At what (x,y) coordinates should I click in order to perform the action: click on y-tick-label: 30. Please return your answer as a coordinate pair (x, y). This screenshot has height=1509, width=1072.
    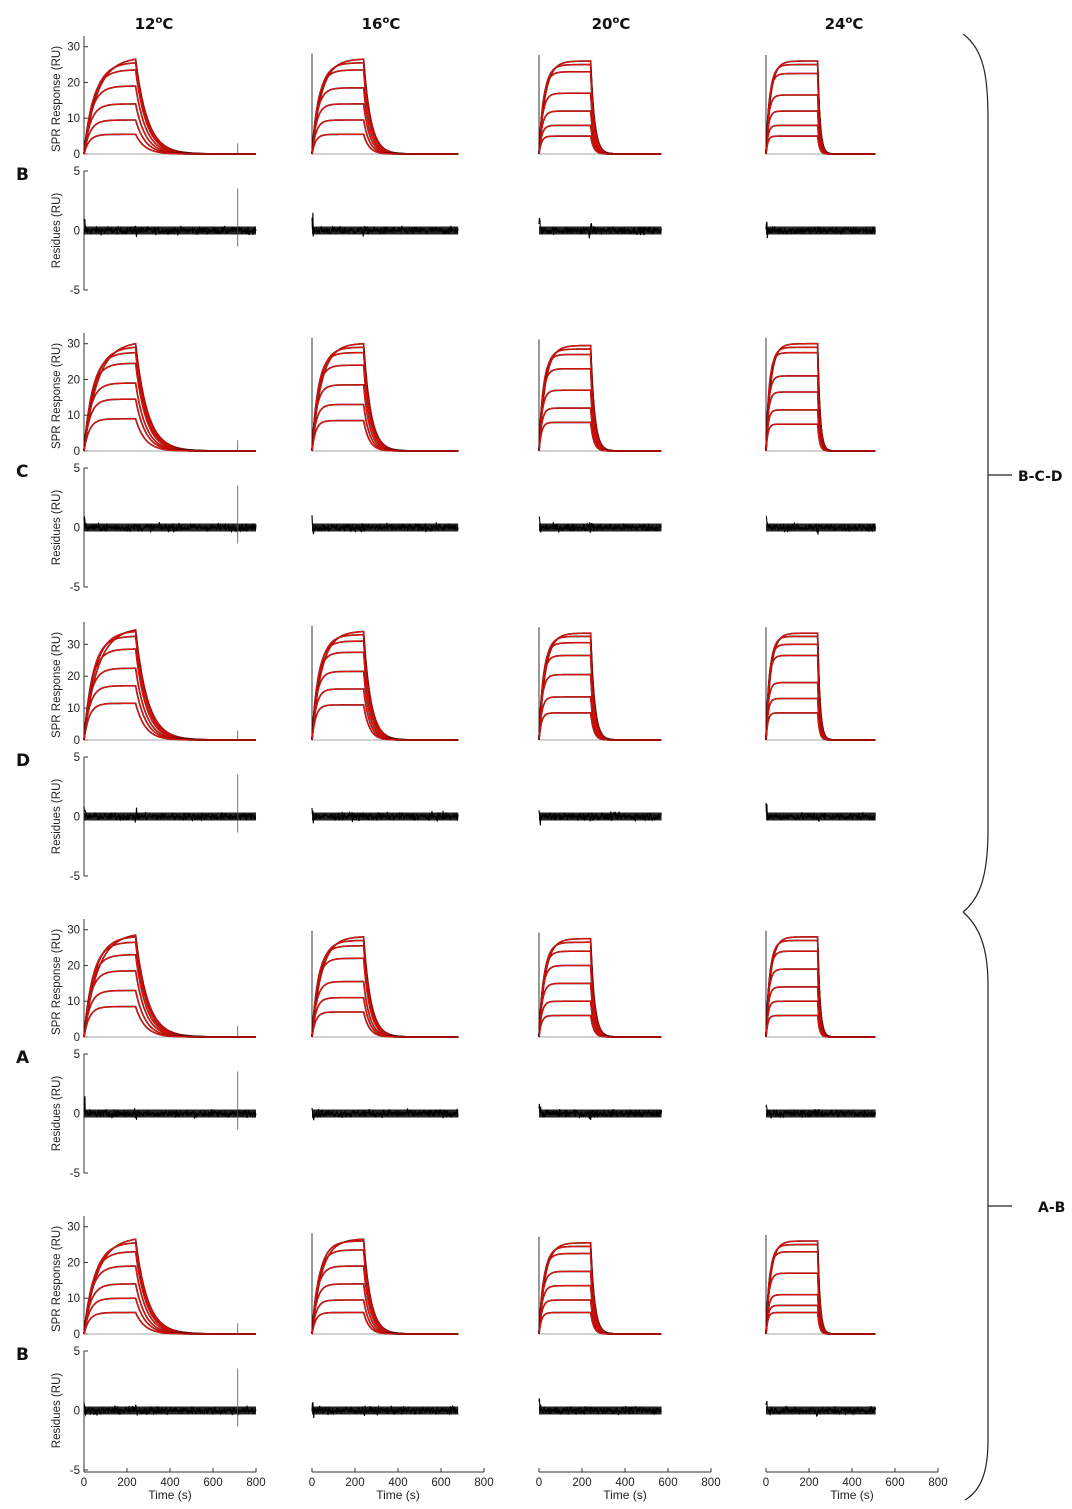
    Looking at the image, I should click on (73, 48).